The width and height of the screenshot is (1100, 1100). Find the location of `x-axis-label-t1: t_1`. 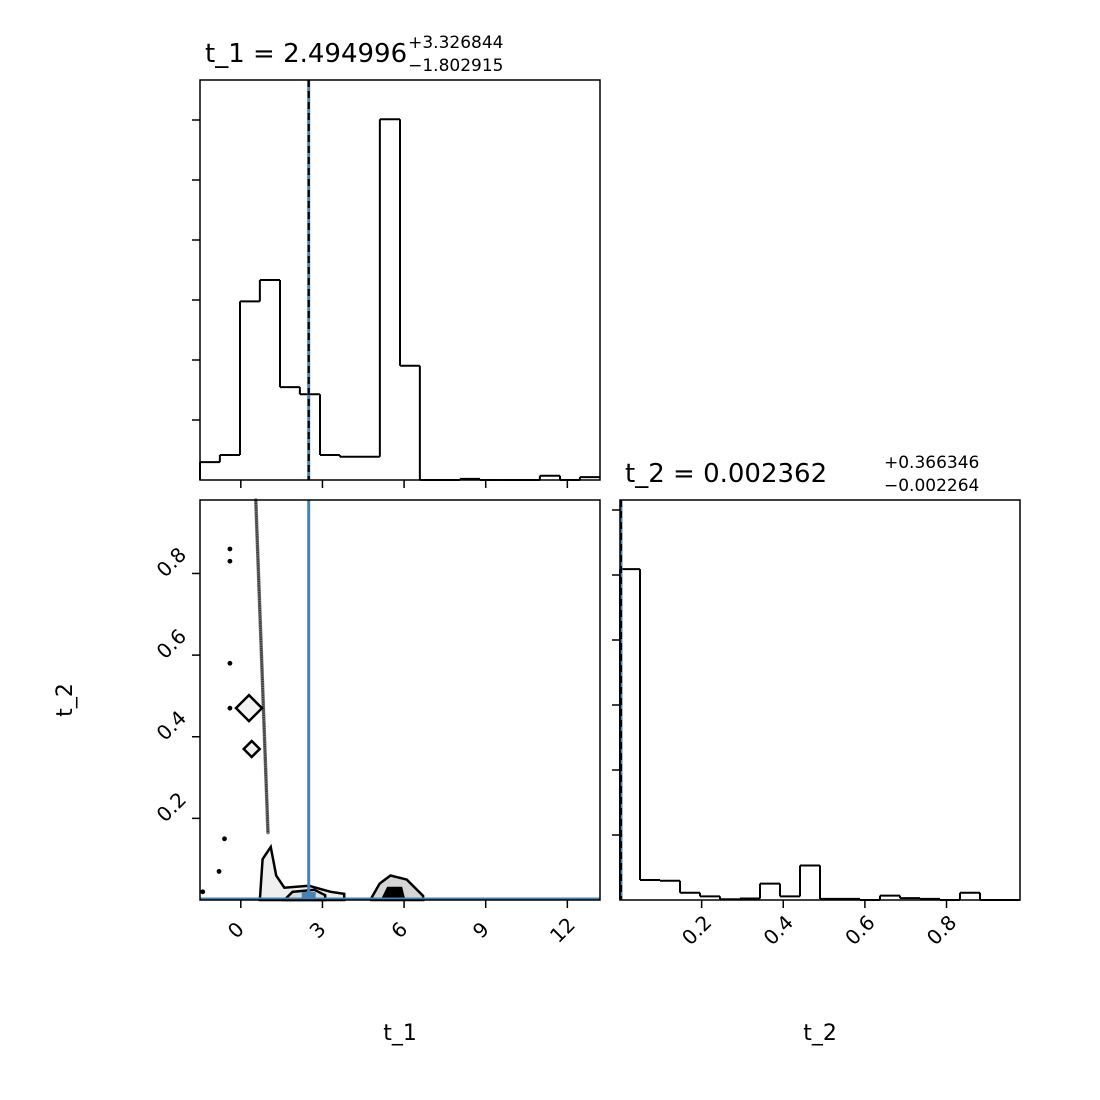

x-axis-label-t1: t_1 is located at coordinates (400, 1033).